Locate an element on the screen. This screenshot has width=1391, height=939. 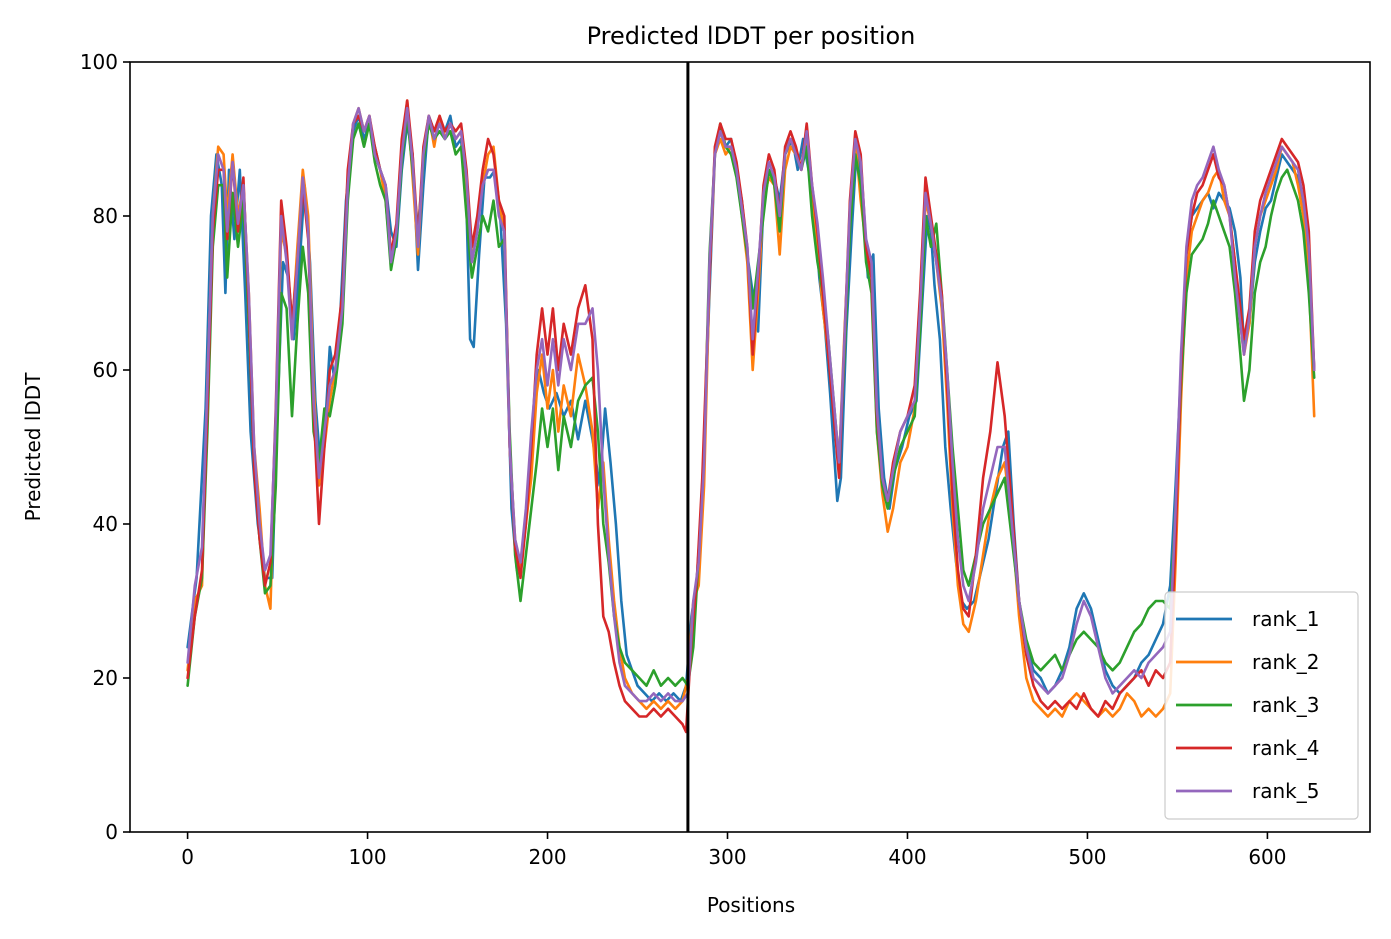
y-tick-label: 20 is located at coordinates (105, 678).